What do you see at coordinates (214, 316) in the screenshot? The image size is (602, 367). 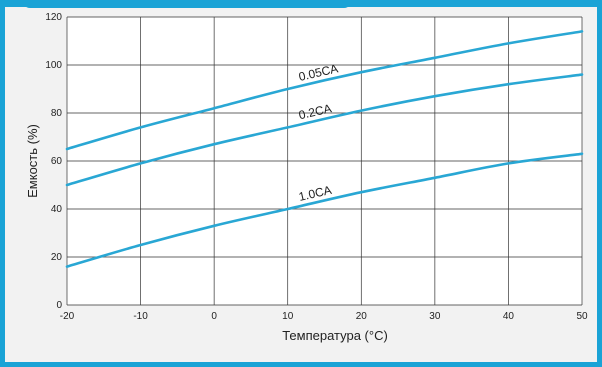 I see `x-tick-label: 0` at bounding box center [214, 316].